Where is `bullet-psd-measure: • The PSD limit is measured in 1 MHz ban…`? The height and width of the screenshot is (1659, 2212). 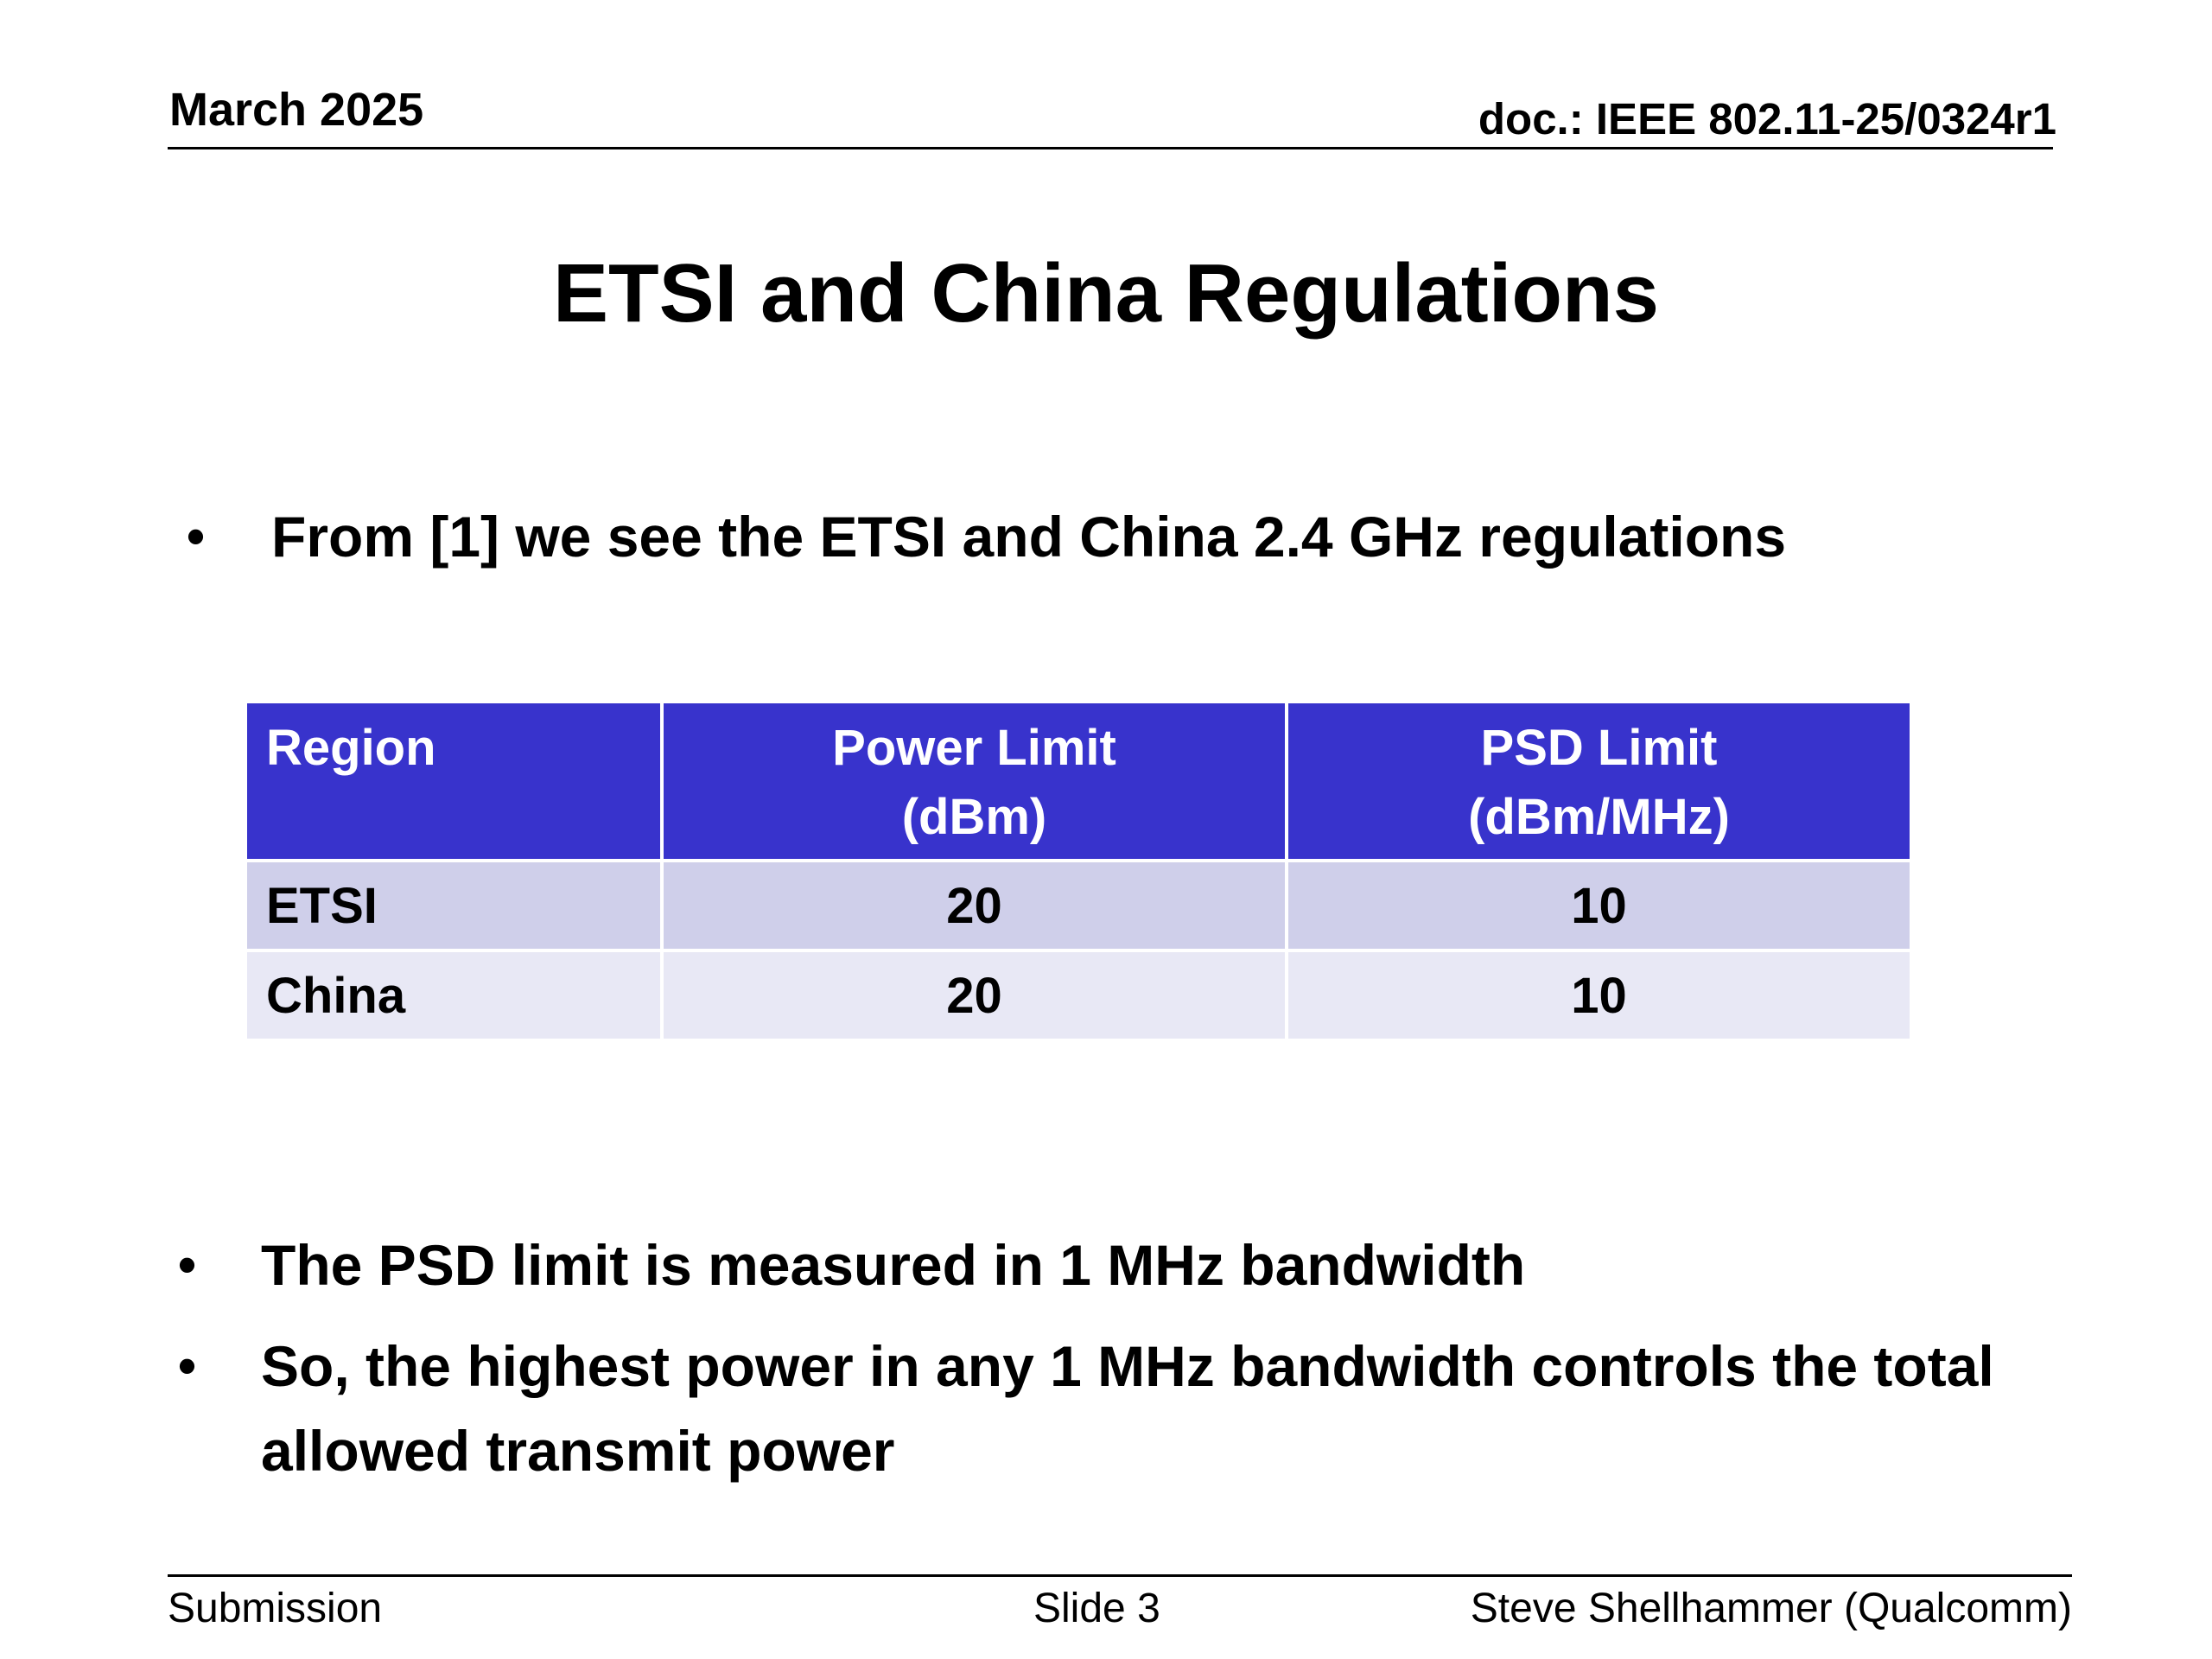 bullet-psd-measure: • The PSD limit is measured in 1 MHz ban… is located at coordinates (1128, 1266).